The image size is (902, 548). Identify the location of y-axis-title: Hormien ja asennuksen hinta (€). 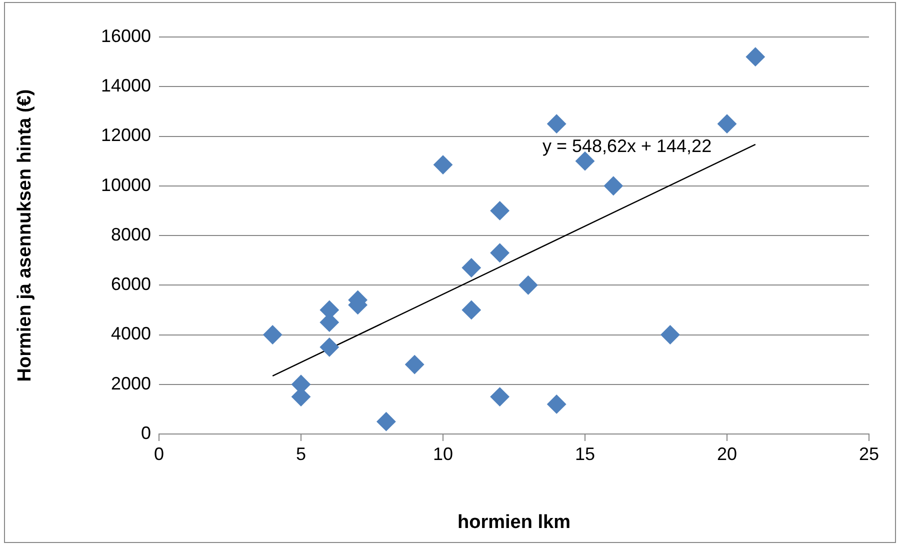
(25, 235).